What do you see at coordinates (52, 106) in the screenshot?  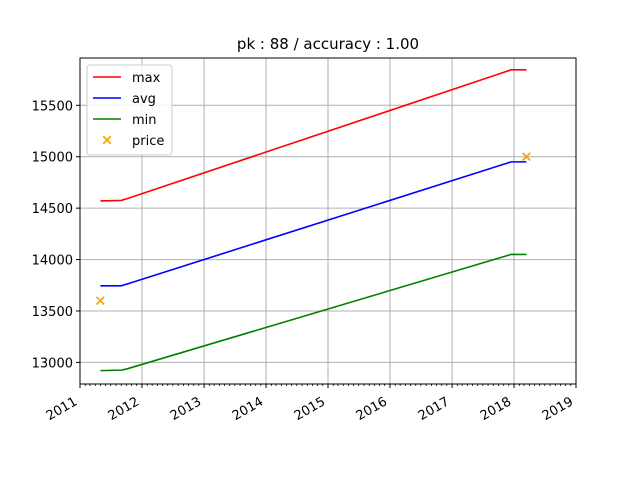 I see `y-tick-label: 15500` at bounding box center [52, 106].